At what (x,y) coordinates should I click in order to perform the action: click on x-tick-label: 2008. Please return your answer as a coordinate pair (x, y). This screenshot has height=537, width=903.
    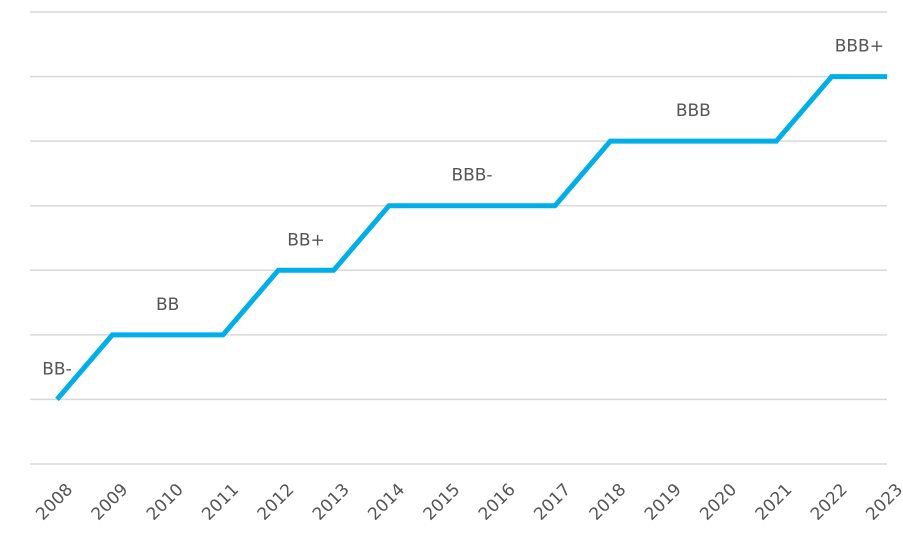
    Looking at the image, I should click on (54, 502).